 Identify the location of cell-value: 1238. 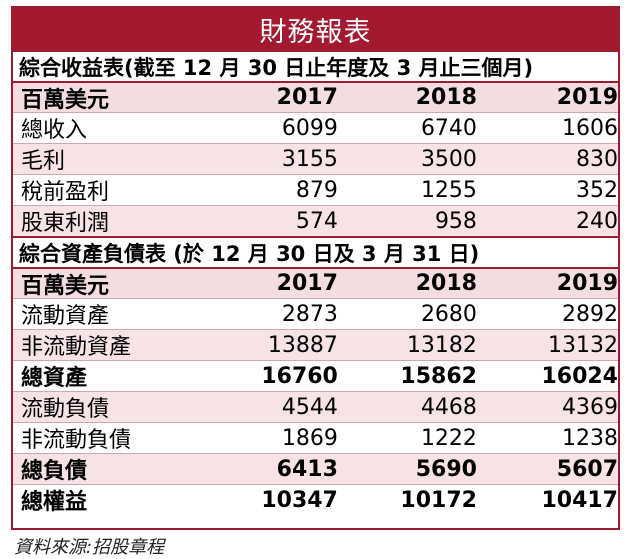
(590, 438).